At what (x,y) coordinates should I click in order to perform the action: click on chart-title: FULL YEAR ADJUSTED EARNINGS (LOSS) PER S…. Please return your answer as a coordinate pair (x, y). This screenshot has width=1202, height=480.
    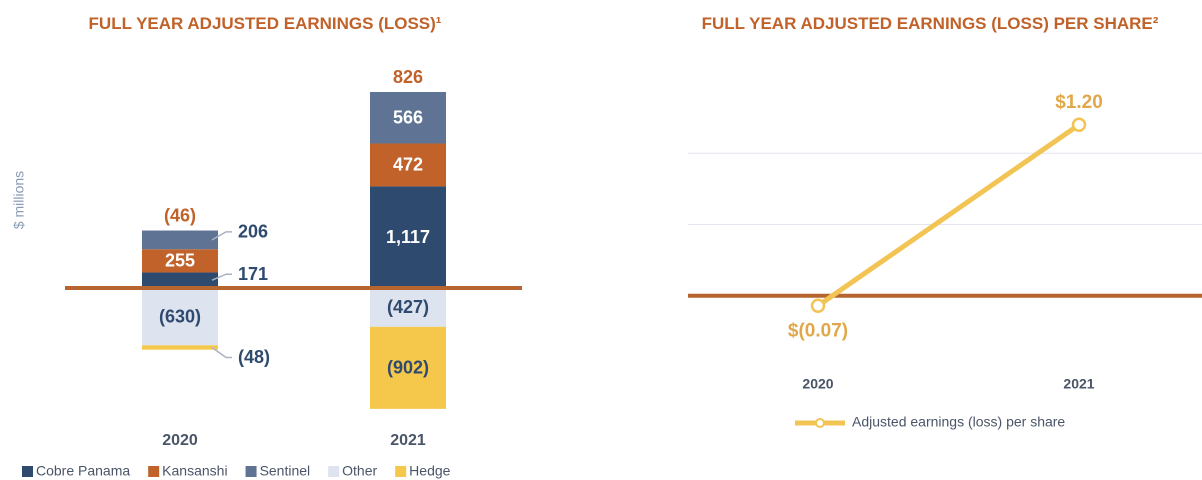
    Looking at the image, I should click on (930, 23).